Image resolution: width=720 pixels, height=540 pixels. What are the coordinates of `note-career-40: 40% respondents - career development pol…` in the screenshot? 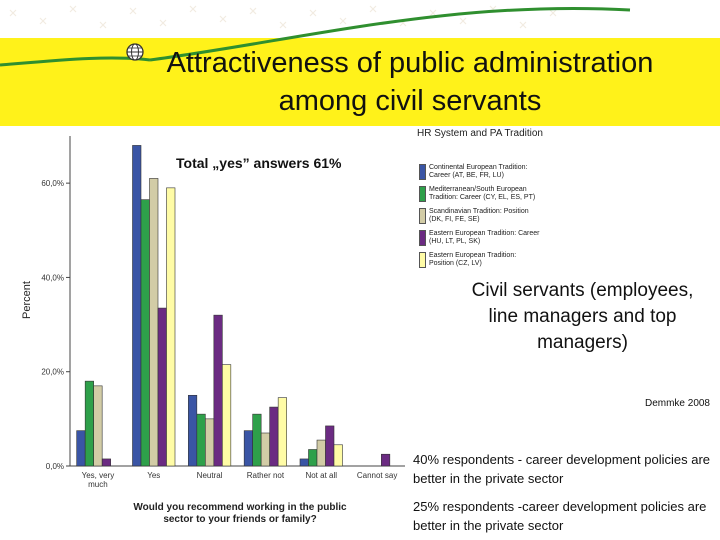 It's located at (562, 469).